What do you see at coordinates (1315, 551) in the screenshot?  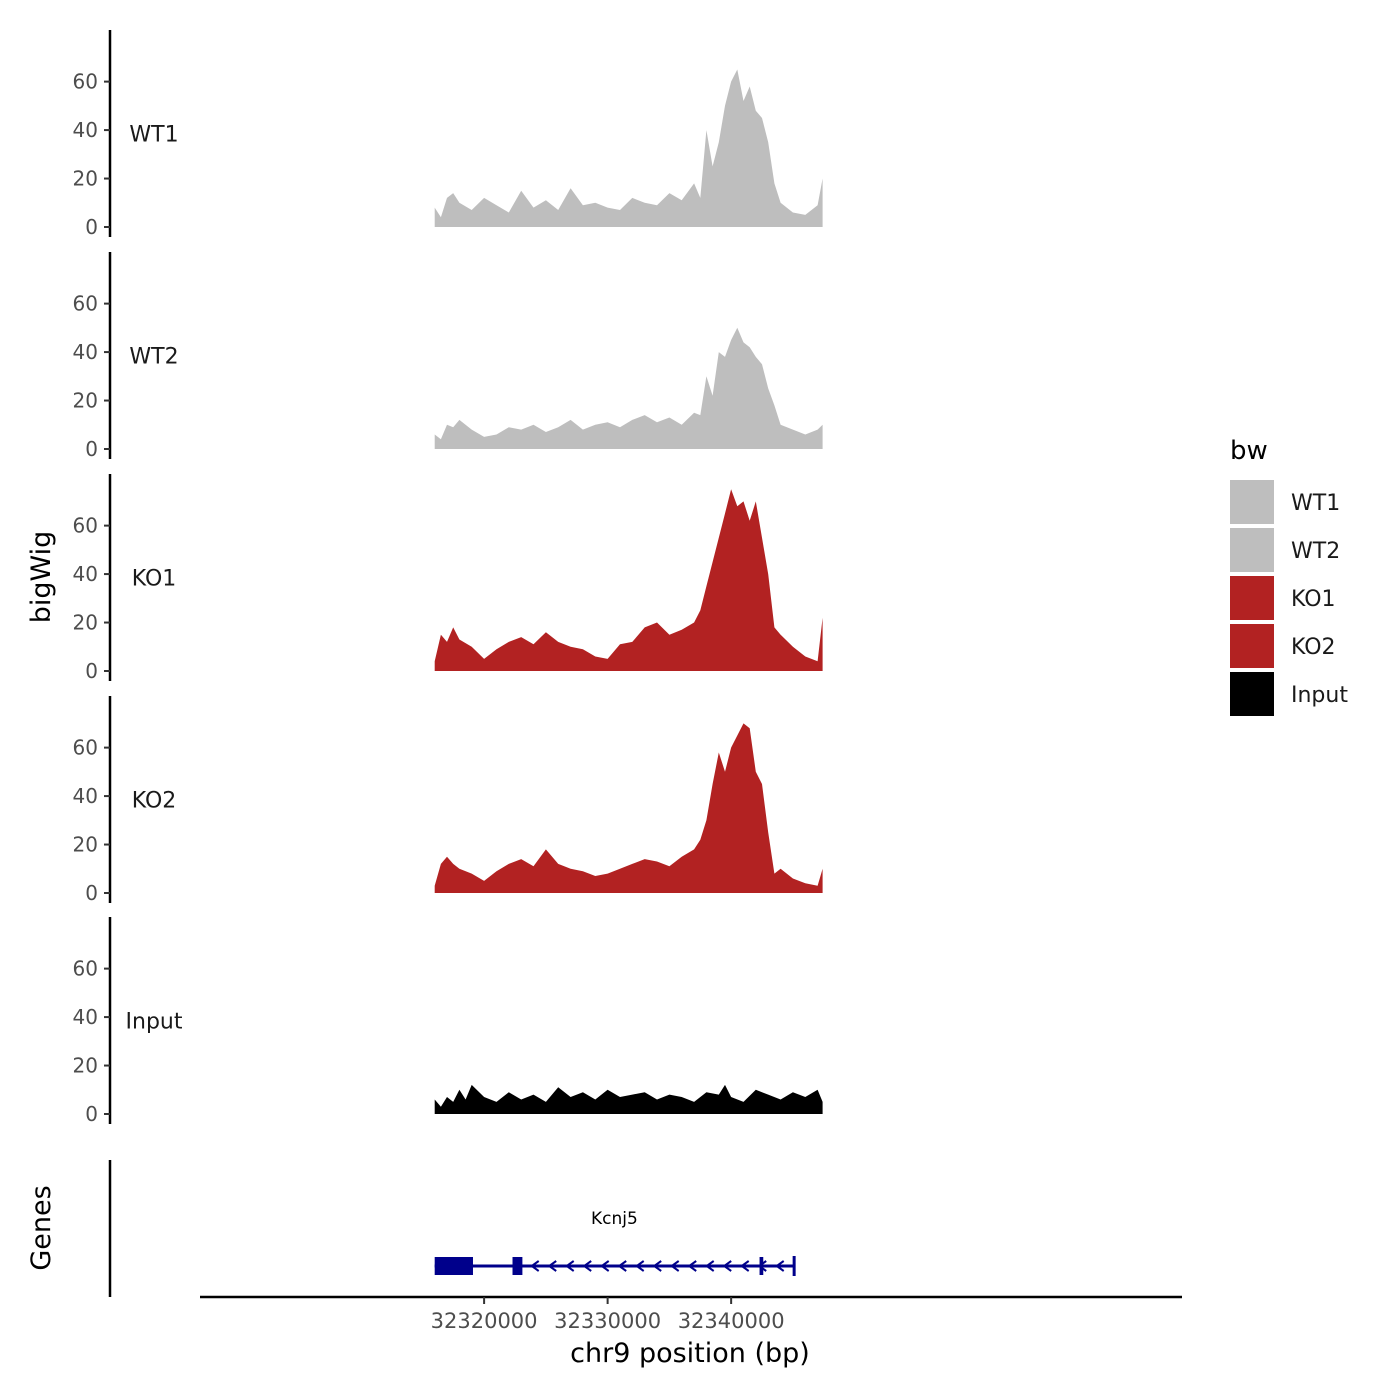 I see `legend-label-WT2: WT2` at bounding box center [1315, 551].